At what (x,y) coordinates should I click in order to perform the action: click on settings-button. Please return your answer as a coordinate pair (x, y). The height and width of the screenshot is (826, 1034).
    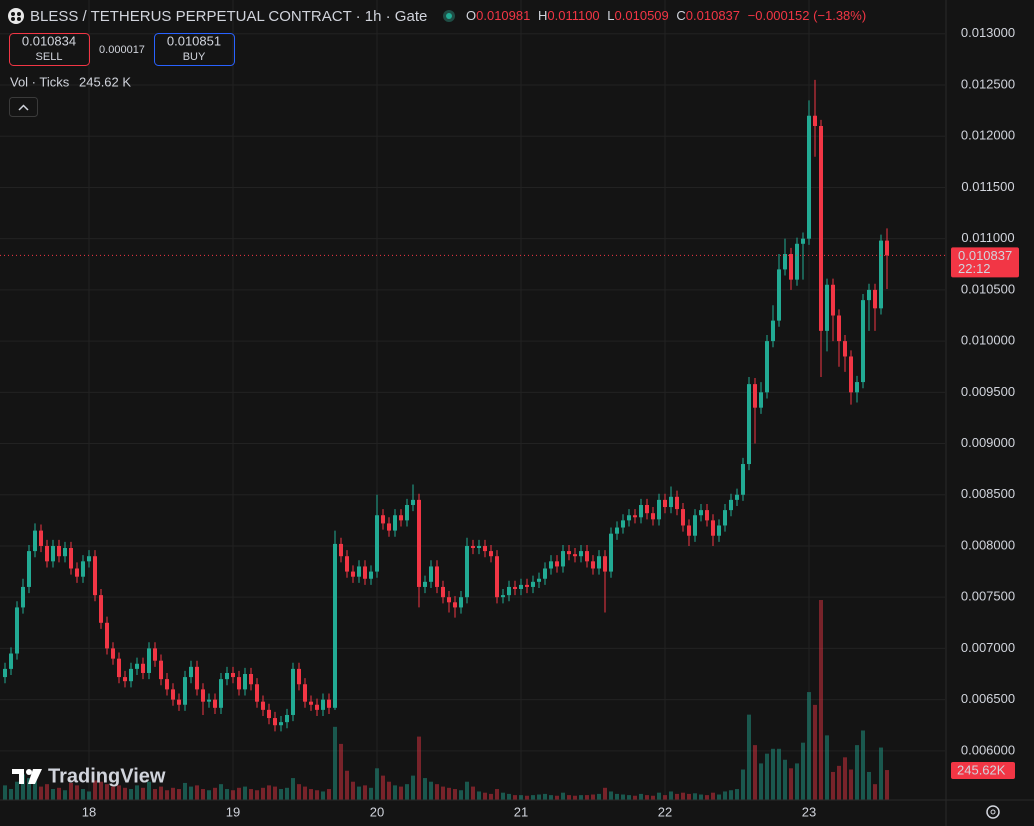
    Looking at the image, I should click on (993, 812).